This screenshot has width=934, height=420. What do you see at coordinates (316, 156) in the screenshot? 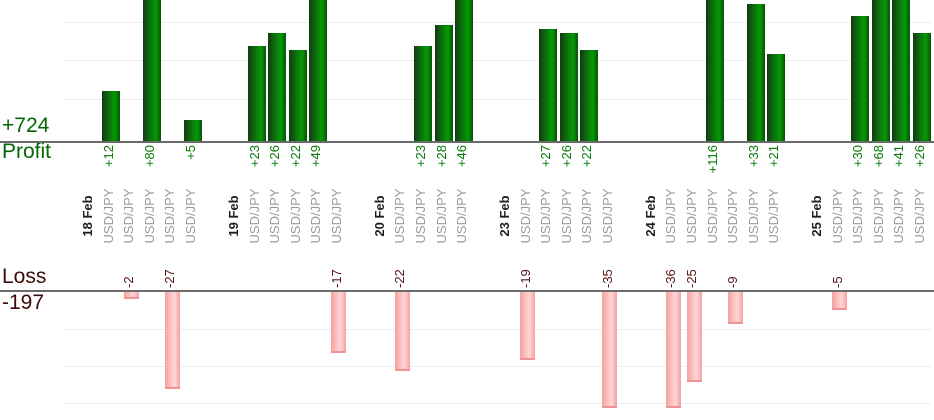
I see `profit-value-label: +49` at bounding box center [316, 156].